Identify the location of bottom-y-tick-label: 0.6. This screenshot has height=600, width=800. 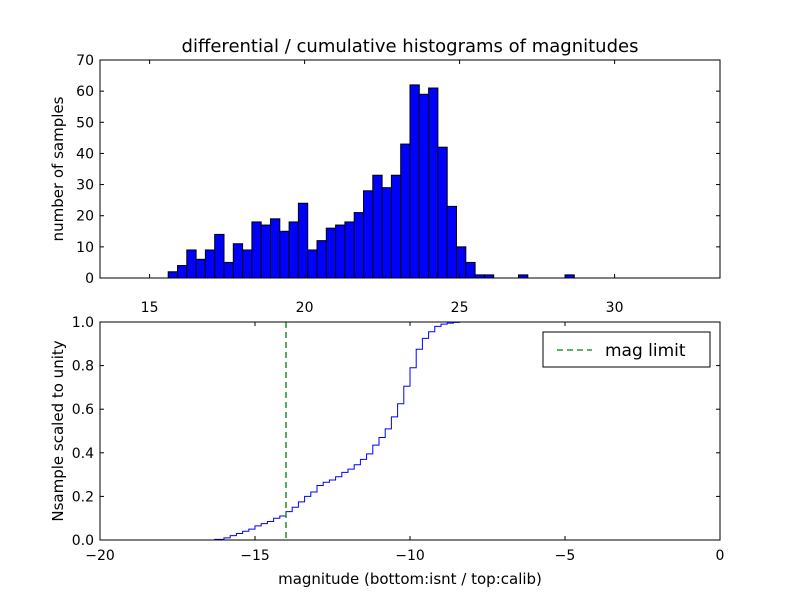
(83, 410).